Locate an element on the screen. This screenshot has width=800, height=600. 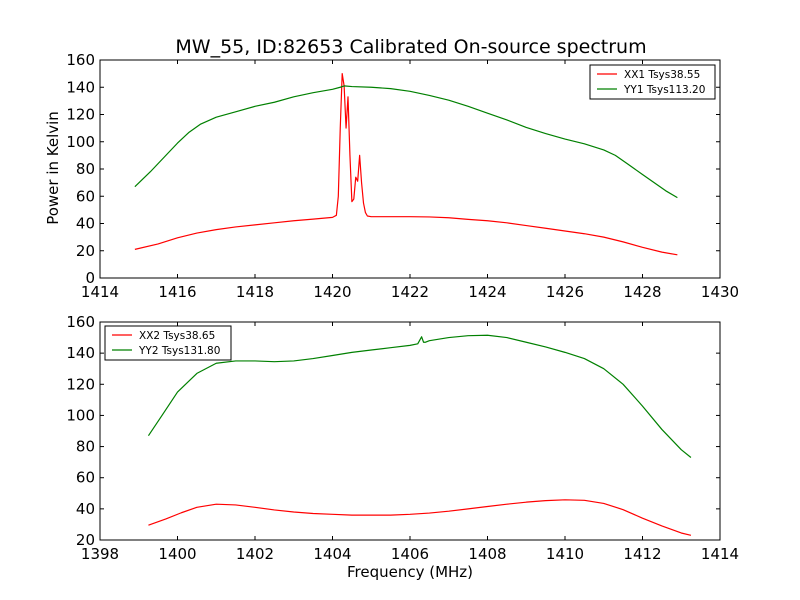
x-axis-label: Frequency (MHz) is located at coordinates (410, 572).